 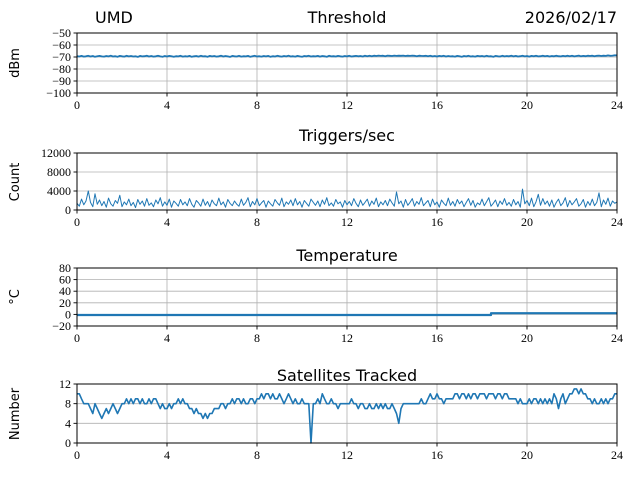 I want to click on y-tick-label: −70, so click(x=61, y=57).